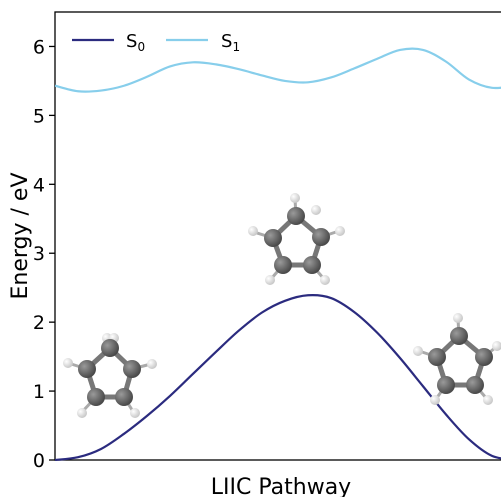 Image resolution: width=501 pixels, height=497 pixels. Describe the element at coordinates (457, 359) in the screenshot. I see `molecule-product-image` at that location.